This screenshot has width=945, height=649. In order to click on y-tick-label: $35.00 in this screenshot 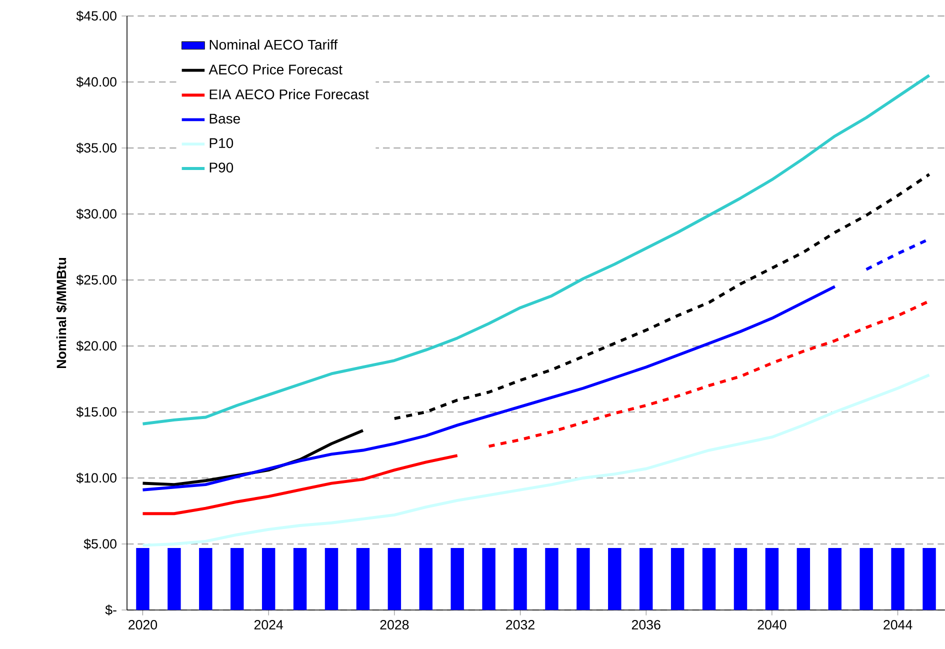, I will do `click(96, 148)`.